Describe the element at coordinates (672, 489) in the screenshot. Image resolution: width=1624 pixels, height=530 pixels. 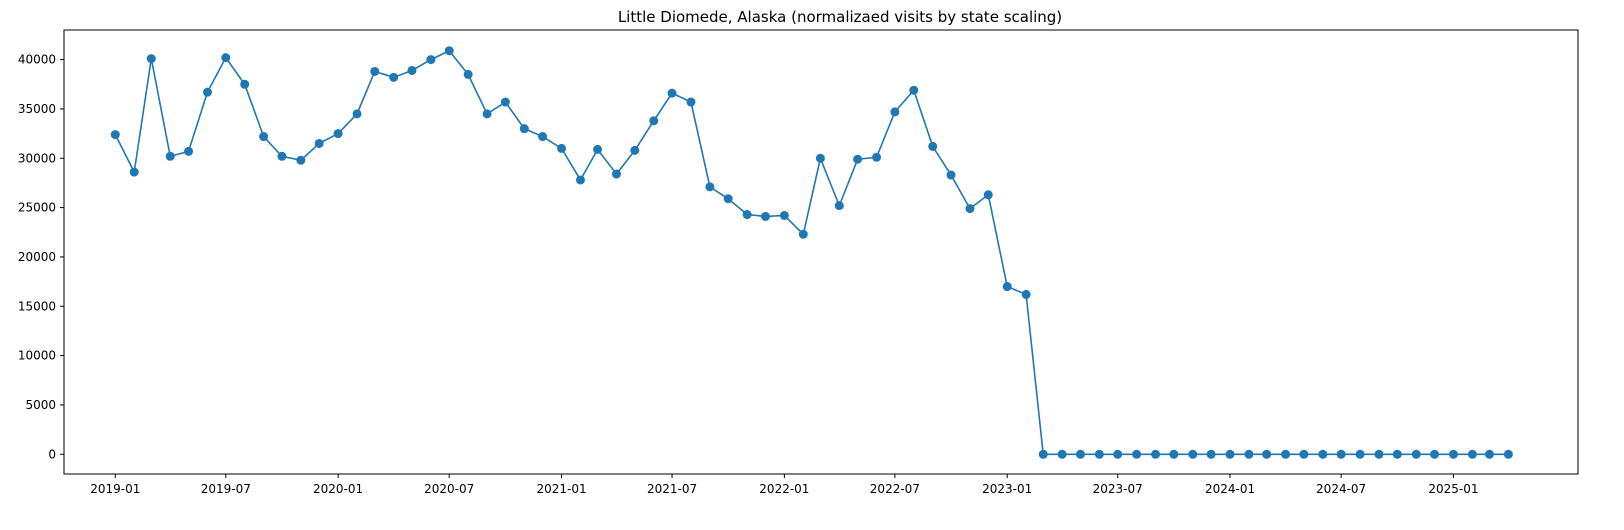
I see `x-tick-label: 2021-07` at that location.